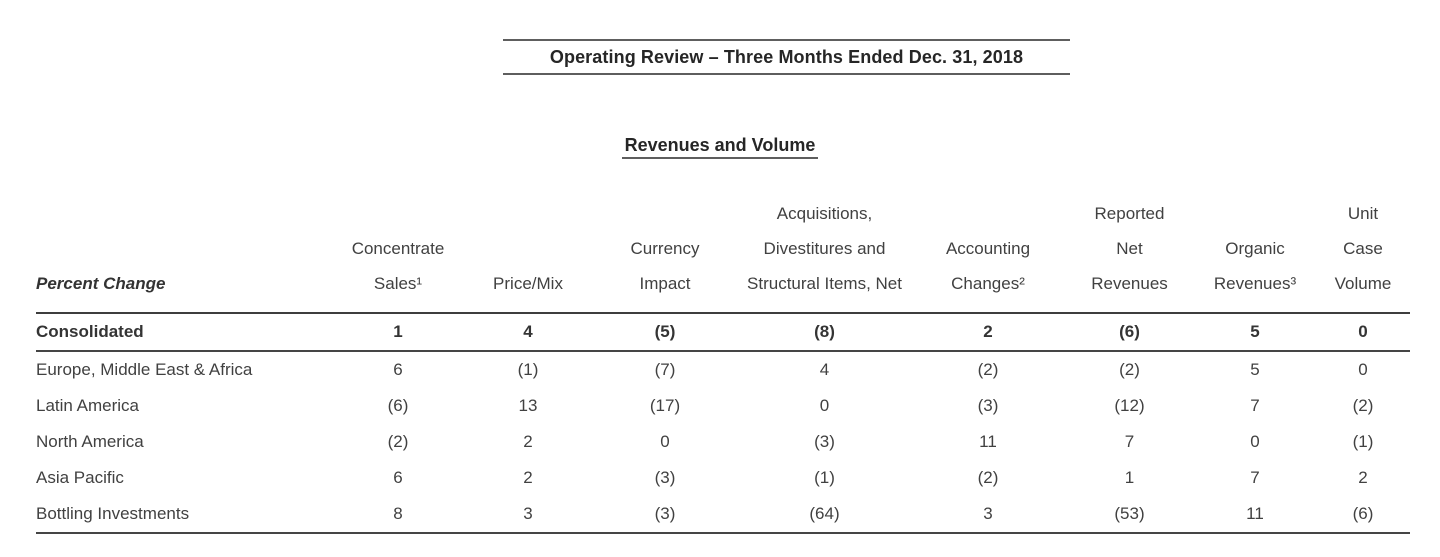 The width and height of the screenshot is (1440, 557). Describe the element at coordinates (723, 332) in the screenshot. I see `table-row-consolidated: Consolidated 1 4 (5) (8) 2 (6) 5 0` at that location.